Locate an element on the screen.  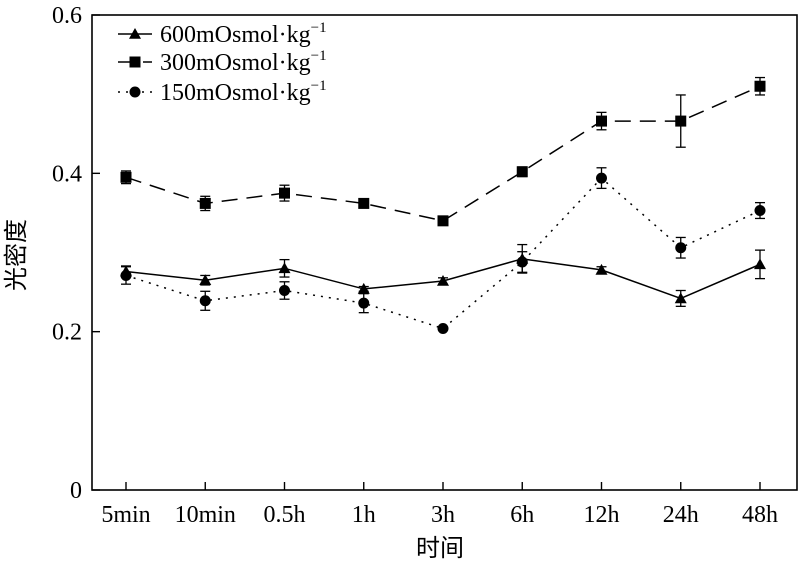
y-tick-label: 0 is located at coordinates (76, 491).